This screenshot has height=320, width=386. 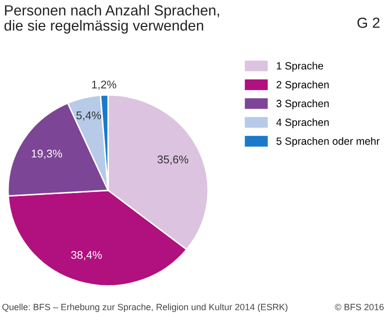 What do you see at coordinates (112, 19) in the screenshot?
I see `chart-title: Personen nach Anzahl Sprachen, die sie regelmässig verwenden` at bounding box center [112, 19].